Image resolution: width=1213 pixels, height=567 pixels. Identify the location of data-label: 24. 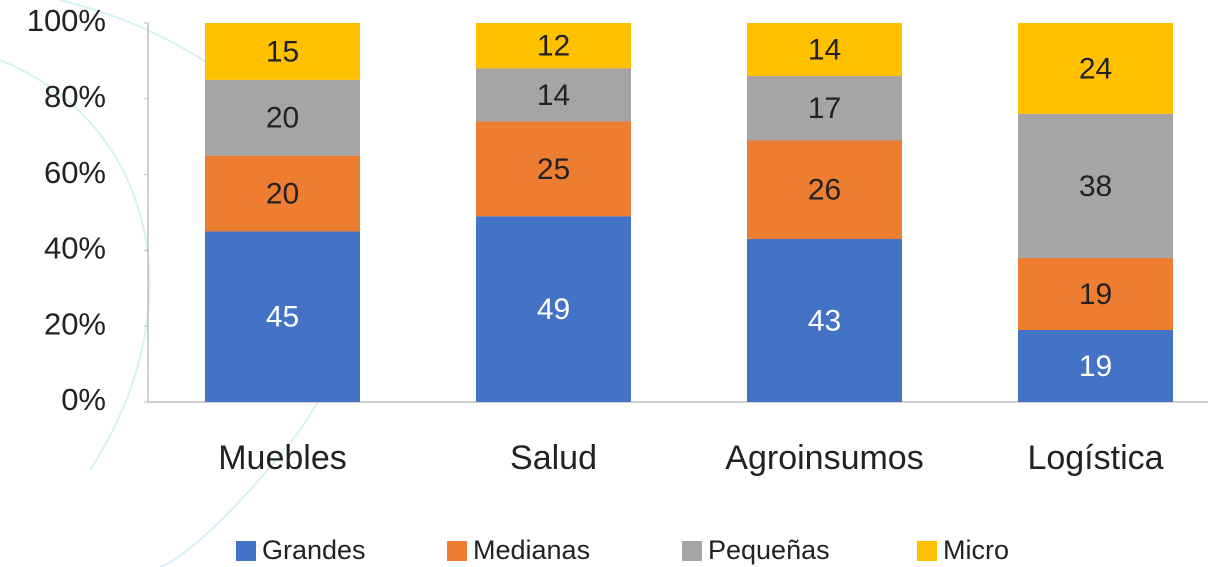
(1095, 68).